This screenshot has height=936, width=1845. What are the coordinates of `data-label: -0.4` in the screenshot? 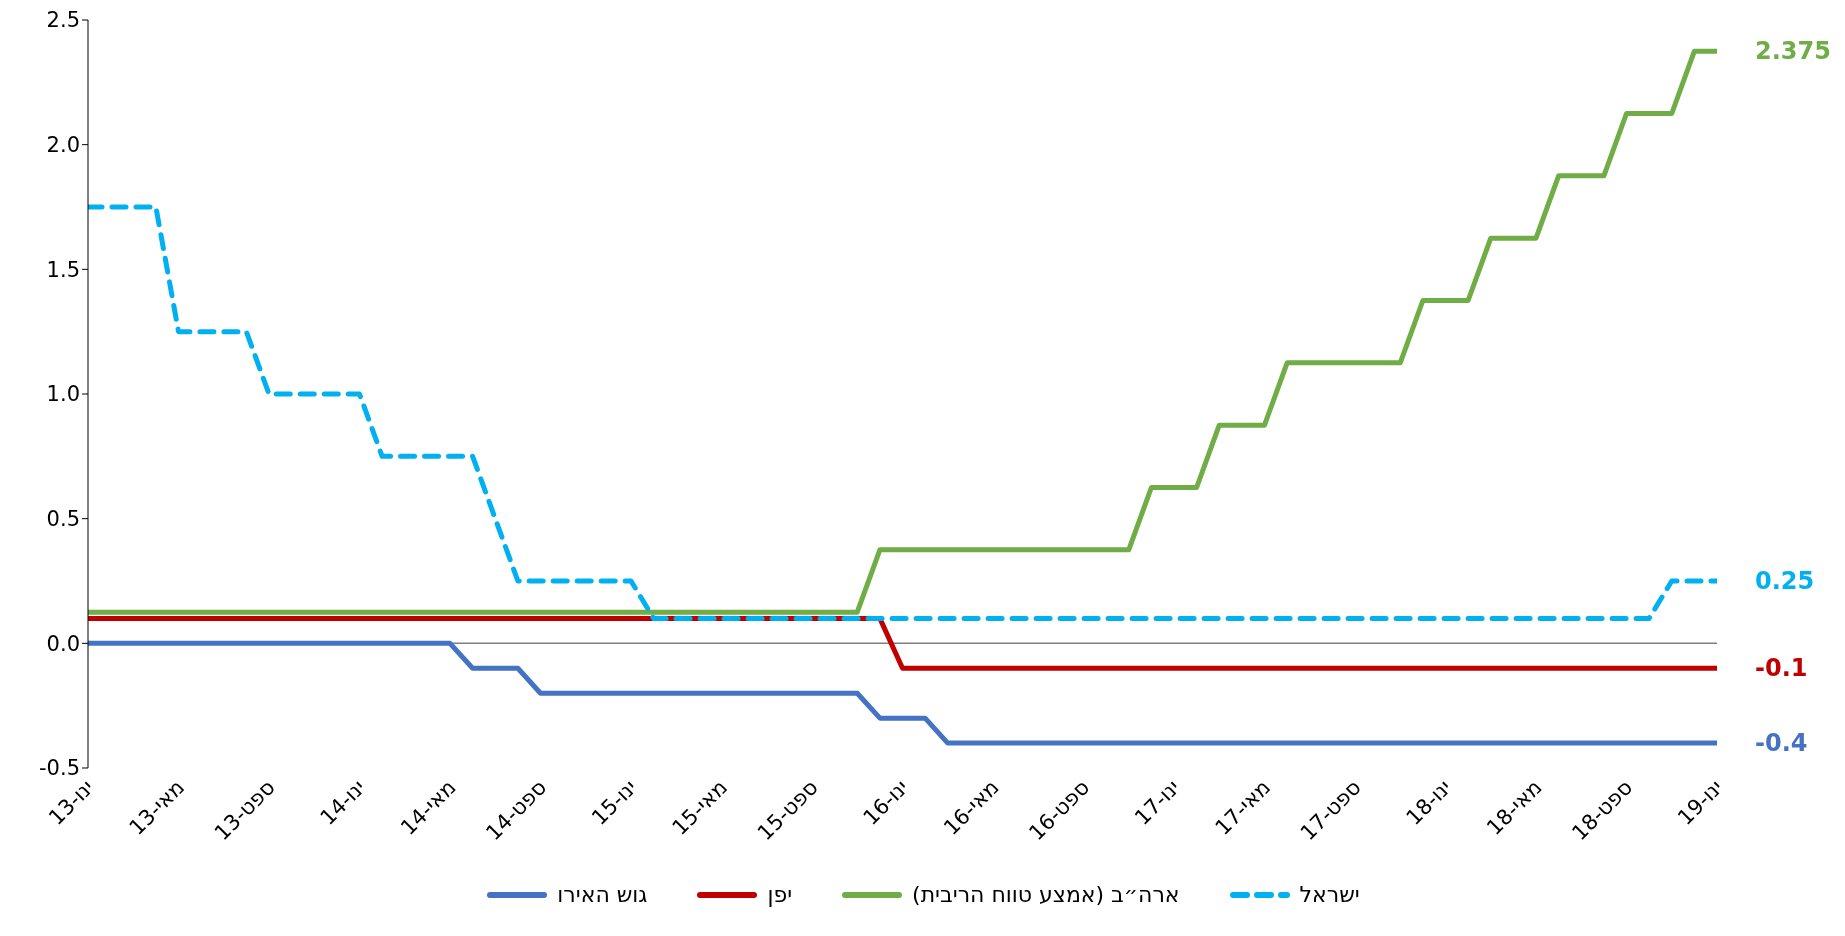 It's located at (1781, 743).